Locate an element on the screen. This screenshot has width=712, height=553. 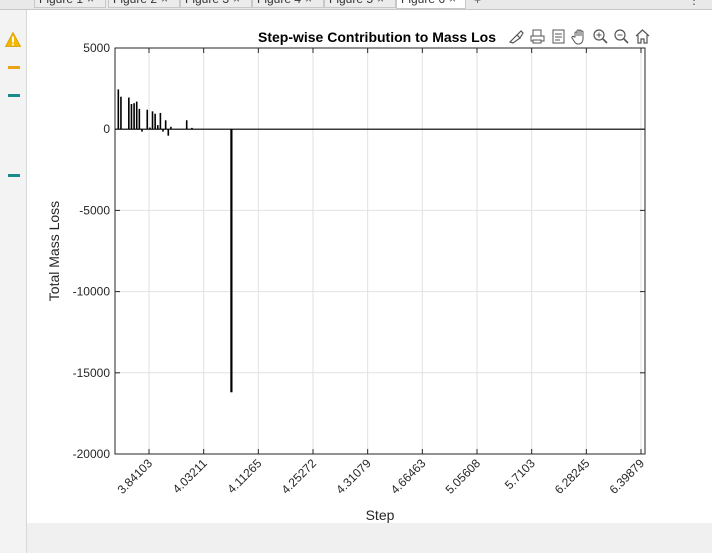
x-tick-label: 4.11265 is located at coordinates (245, 476).